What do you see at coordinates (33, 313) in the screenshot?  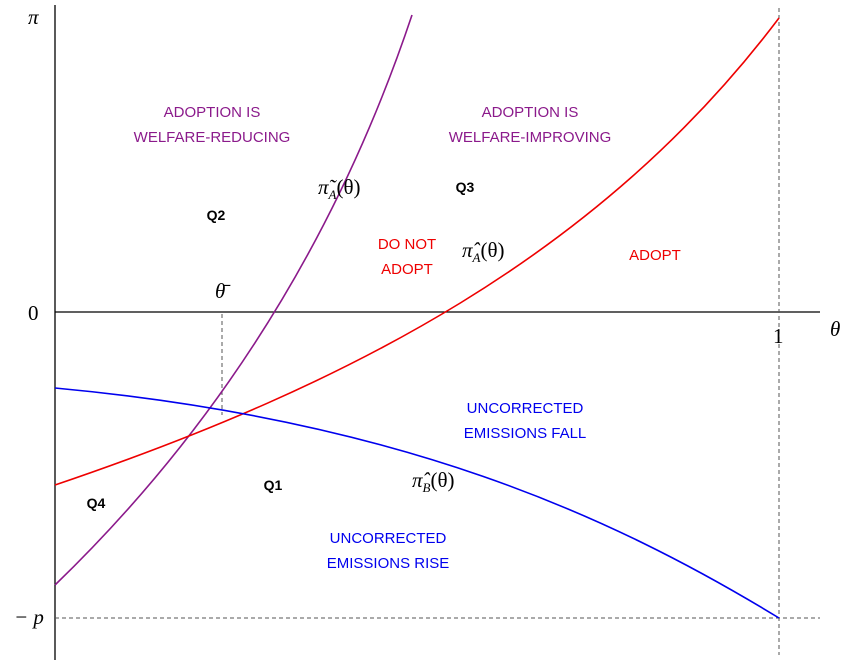 I see `axis-tick: 0` at bounding box center [33, 313].